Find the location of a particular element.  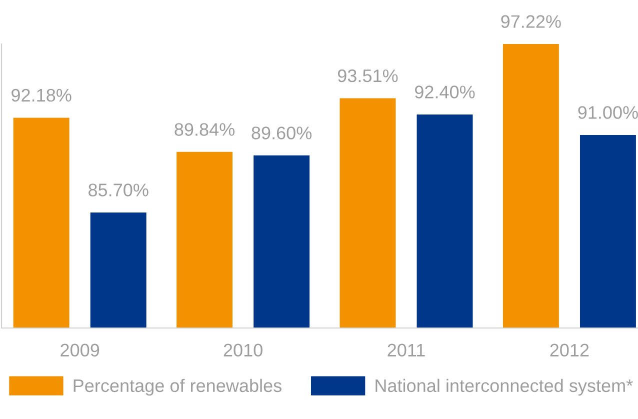

data-label: 89.84% is located at coordinates (204, 129).